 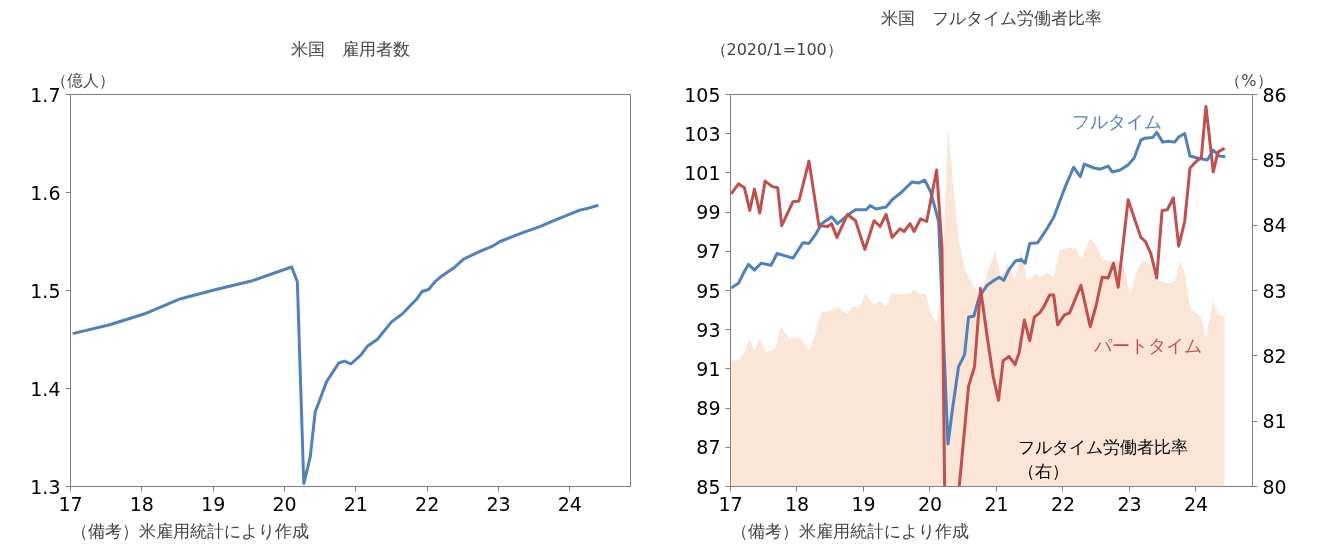 What do you see at coordinates (708, 368) in the screenshot?
I see `y-tick-label: 91` at bounding box center [708, 368].